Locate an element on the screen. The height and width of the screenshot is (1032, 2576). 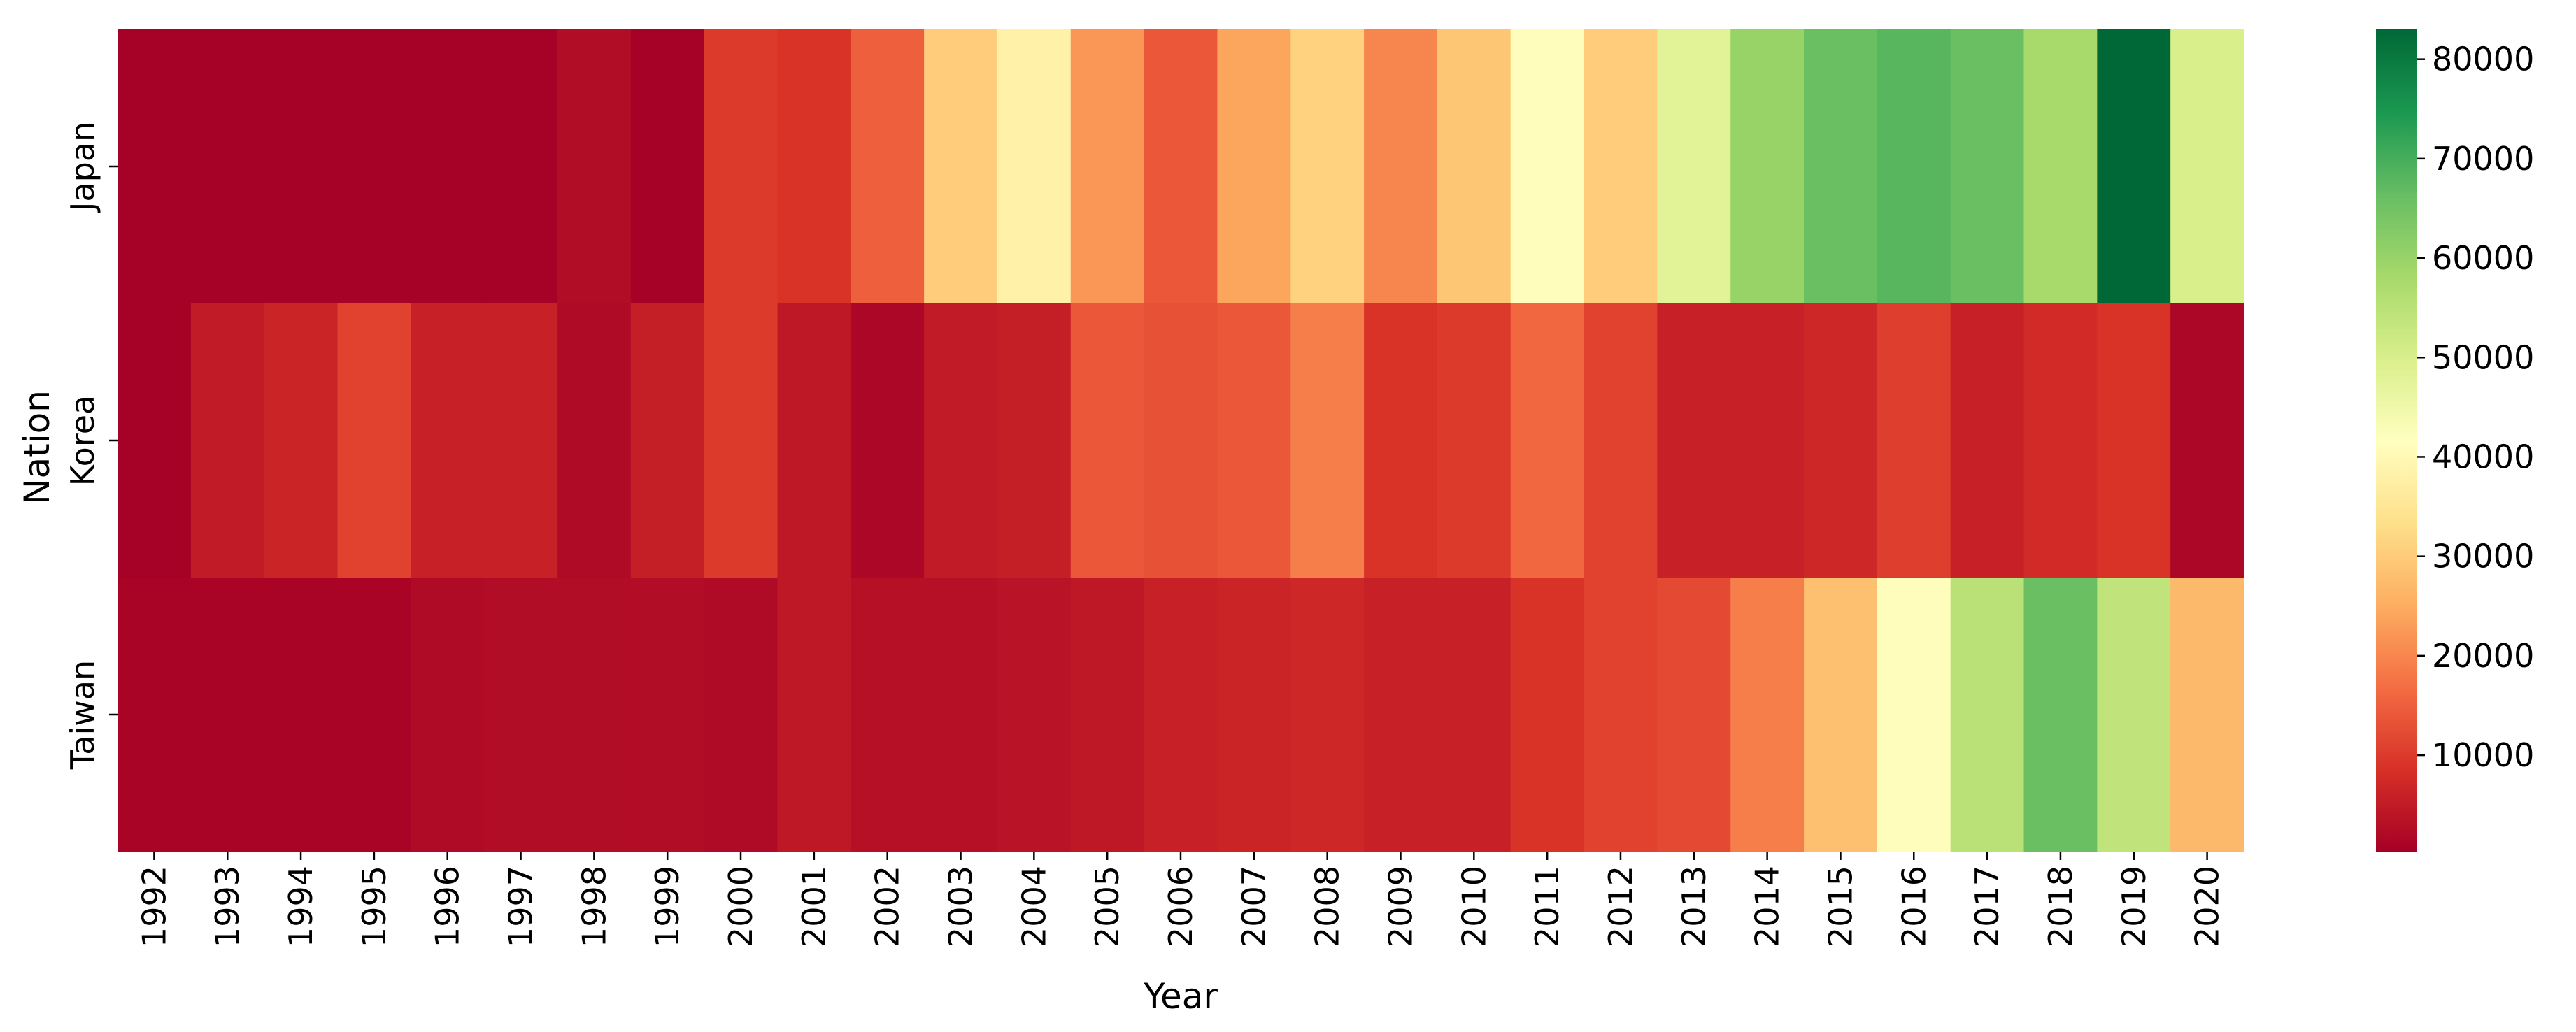
colorbar-tick-label: 20000 is located at coordinates (2483, 656).